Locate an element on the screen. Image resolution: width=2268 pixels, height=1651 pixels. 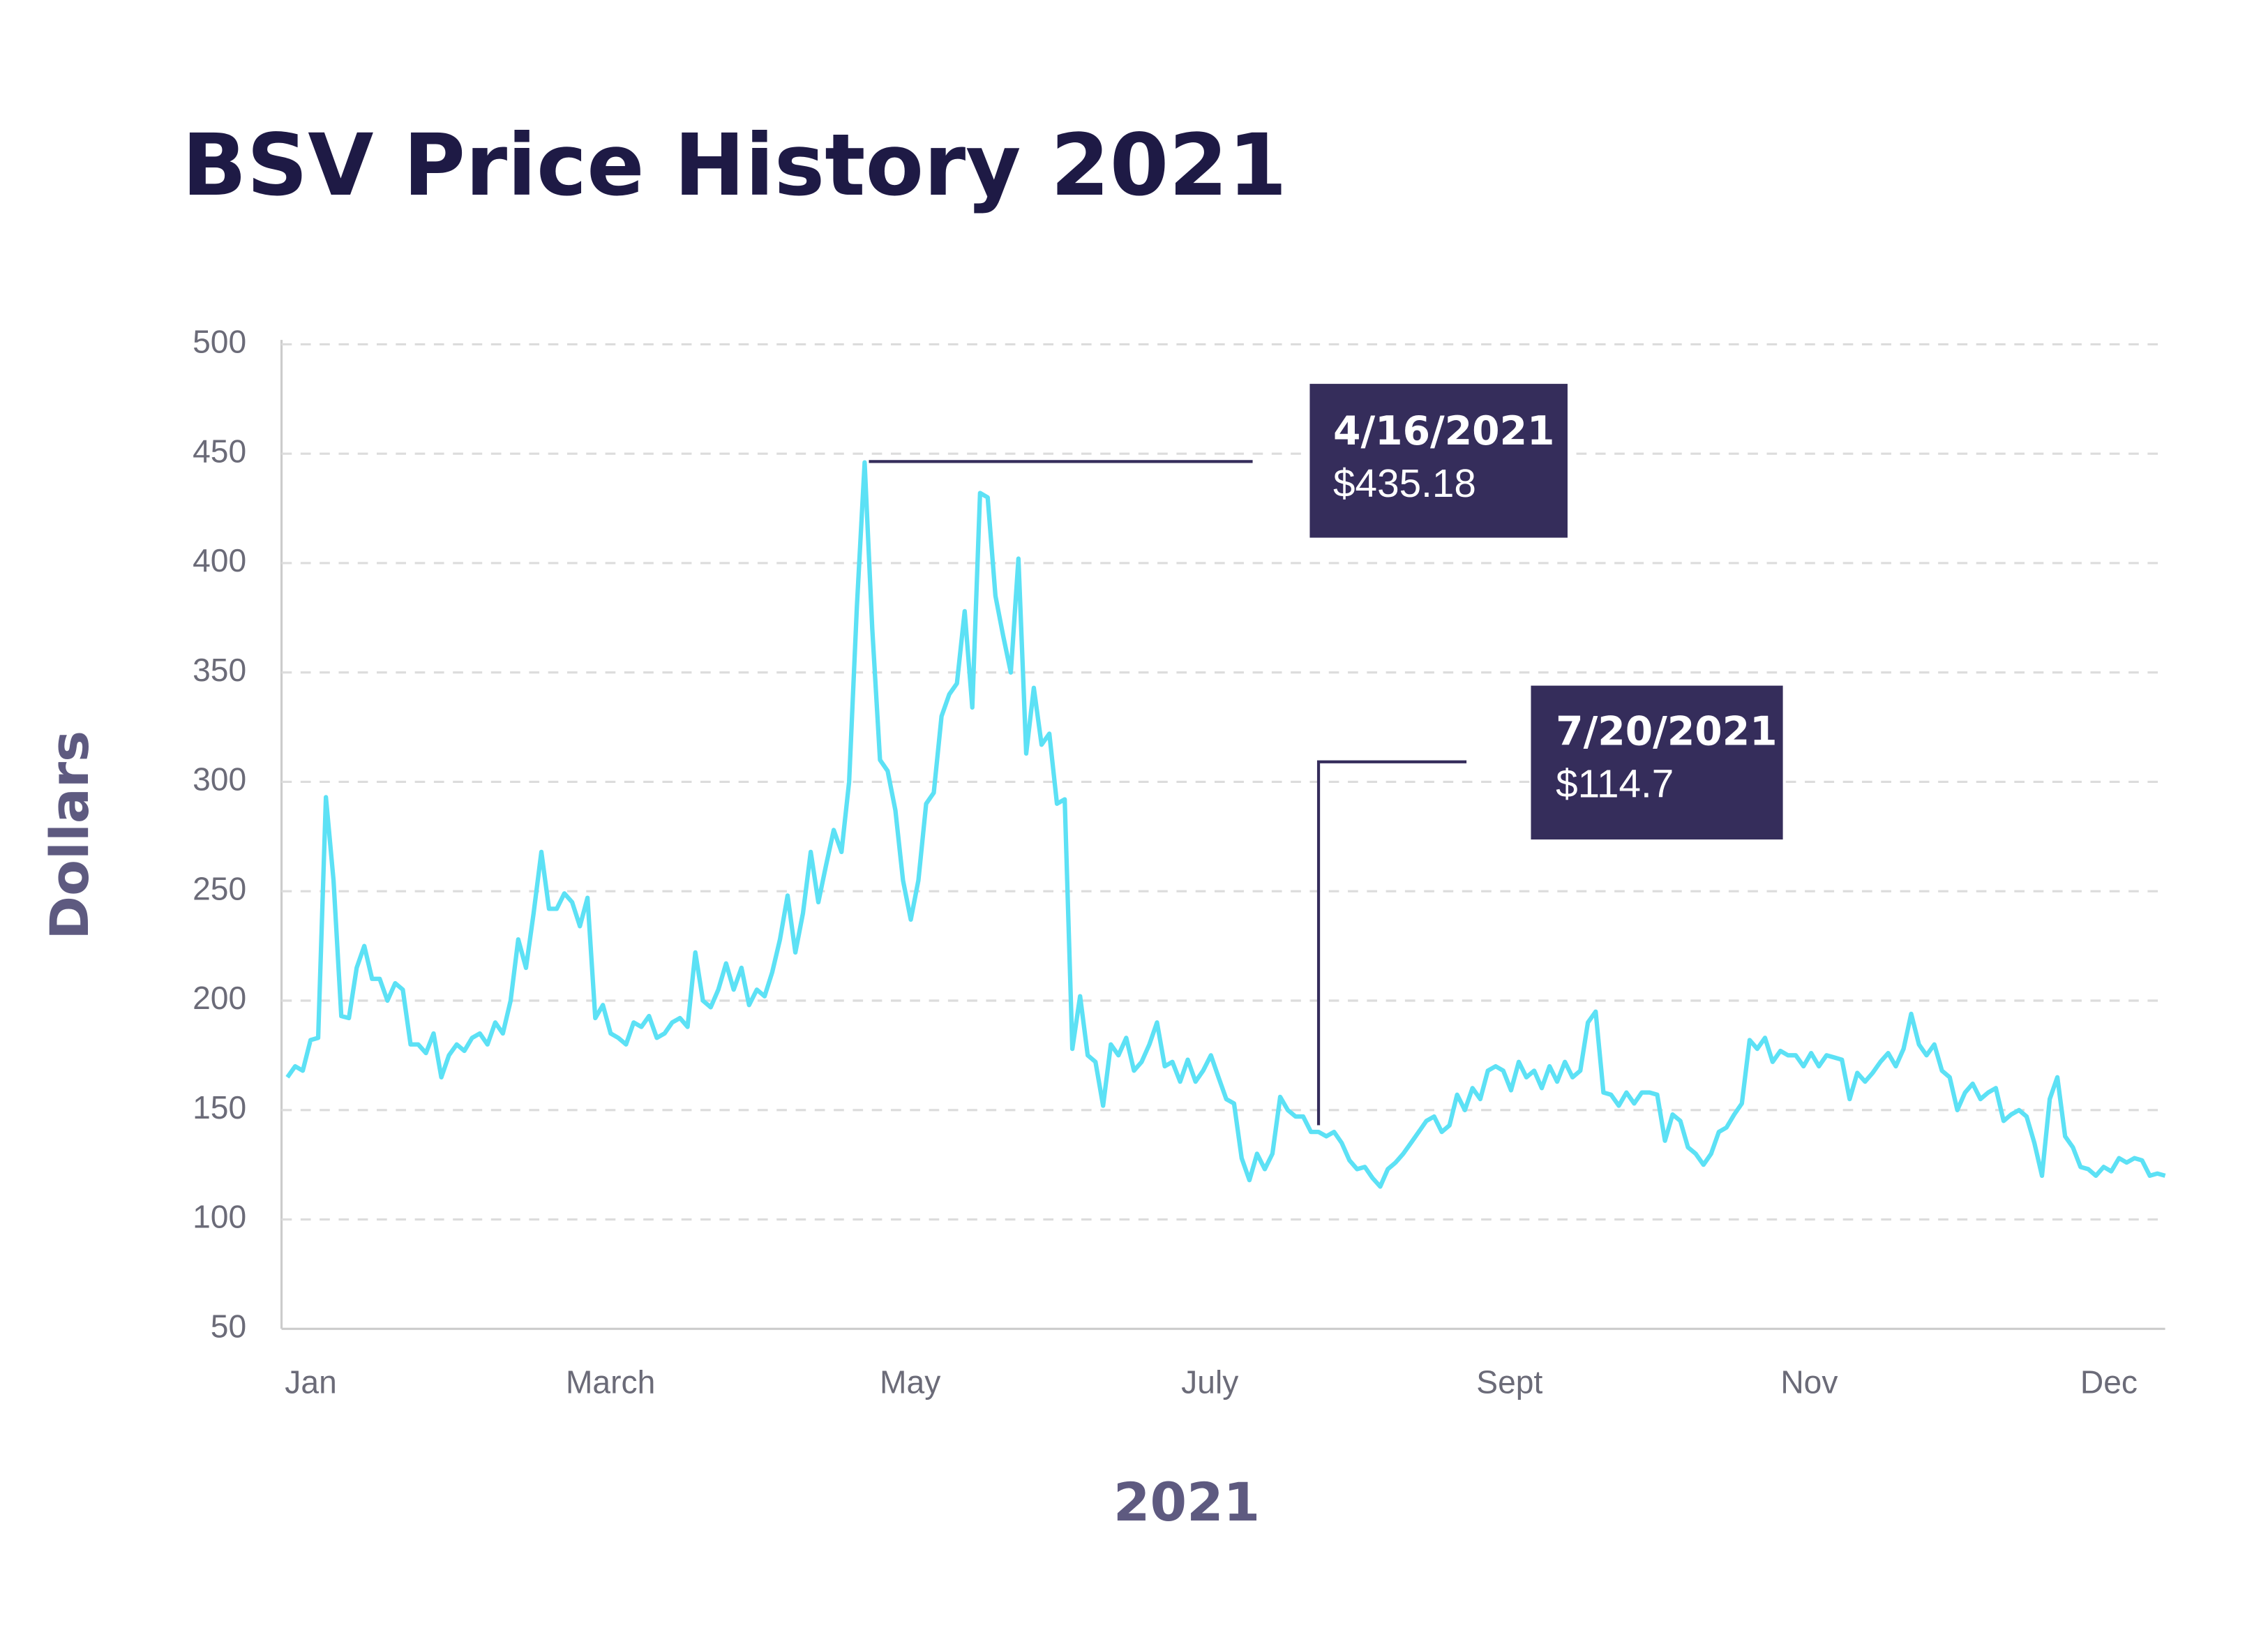
y-tick-label: 200 is located at coordinates (219, 998).